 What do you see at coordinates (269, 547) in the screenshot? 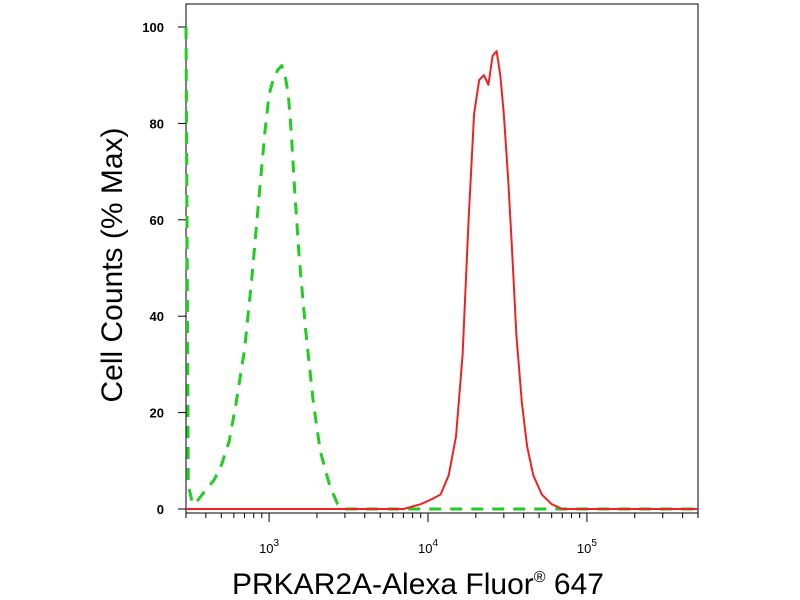
I see `x-tick-label: 10³` at bounding box center [269, 547].